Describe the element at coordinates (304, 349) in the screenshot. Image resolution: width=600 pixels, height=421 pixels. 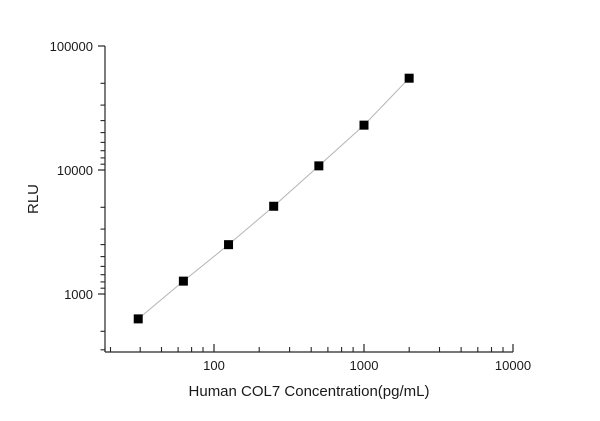
I see `x-axis-minor-ticks` at that location.